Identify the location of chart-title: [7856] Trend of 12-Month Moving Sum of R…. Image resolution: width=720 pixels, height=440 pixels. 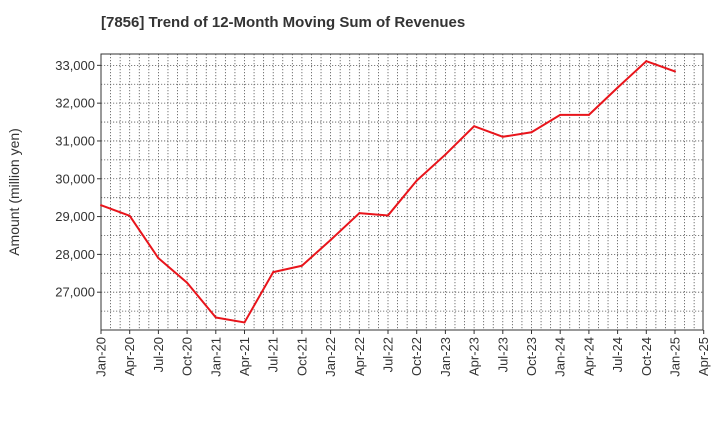
(283, 22).